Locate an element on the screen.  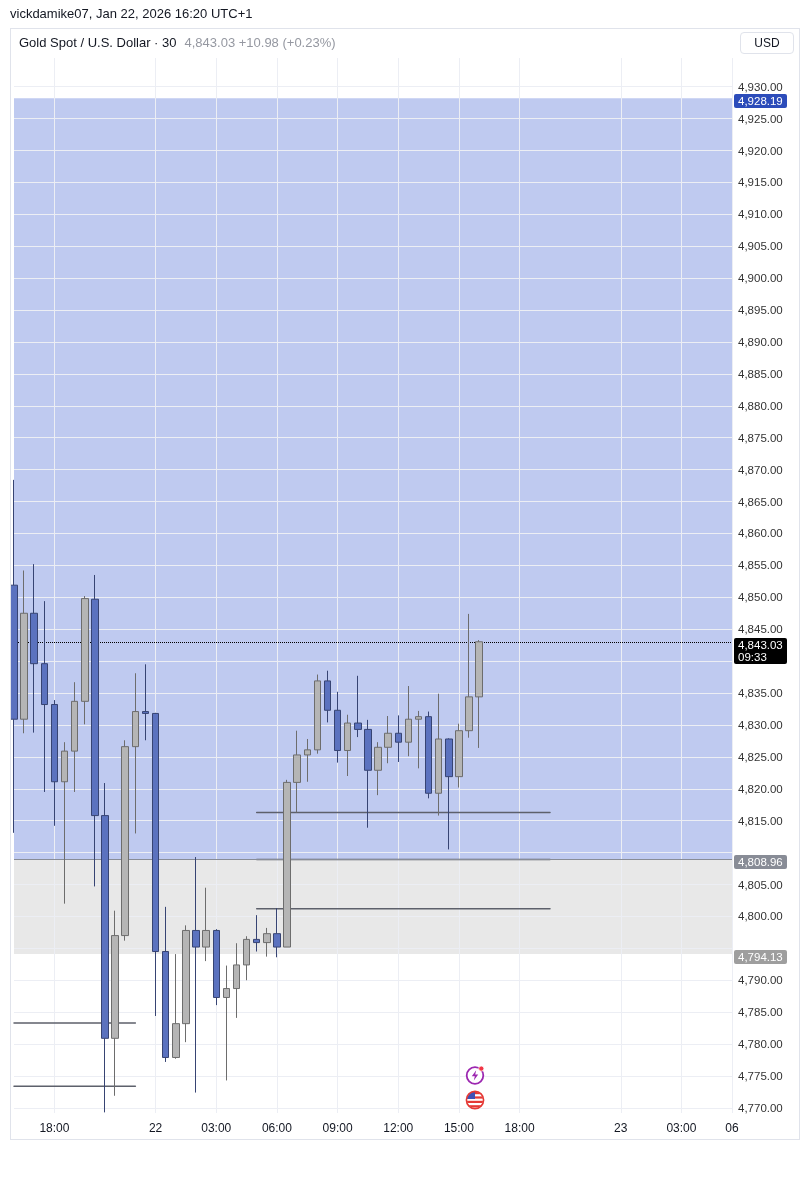
y-tick-label: 4,920.00 is located at coordinates (760, 150).